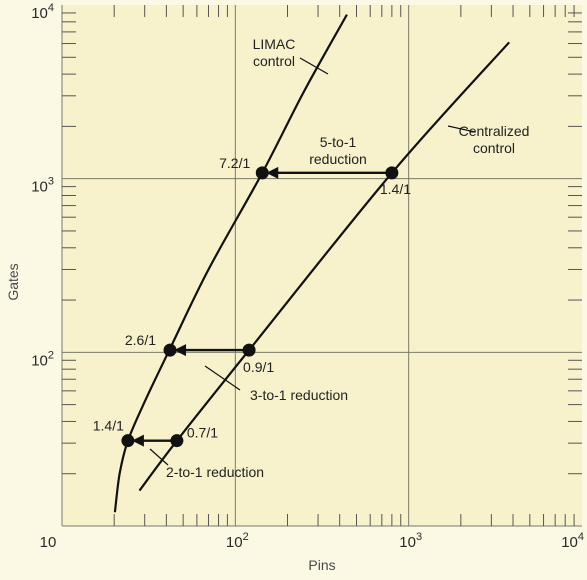 The width and height of the screenshot is (587, 580). I want to click on x-tick-label: 10⁴, so click(572, 541).